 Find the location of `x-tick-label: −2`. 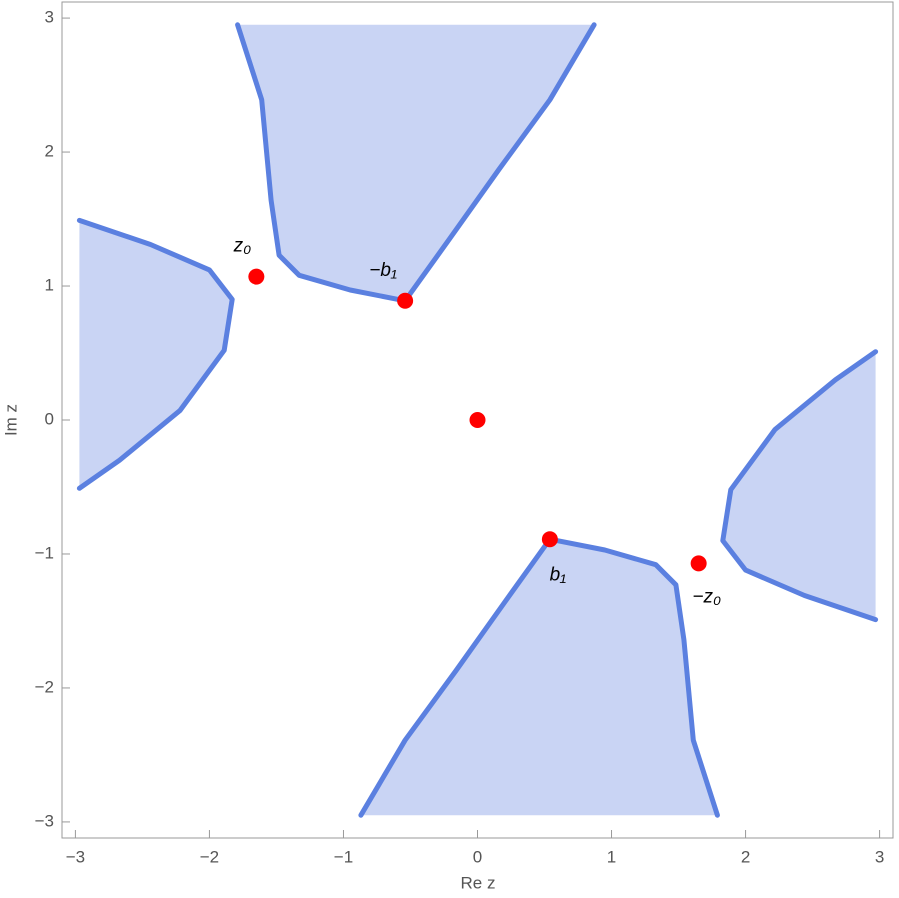

x-tick-label: −2 is located at coordinates (209, 856).